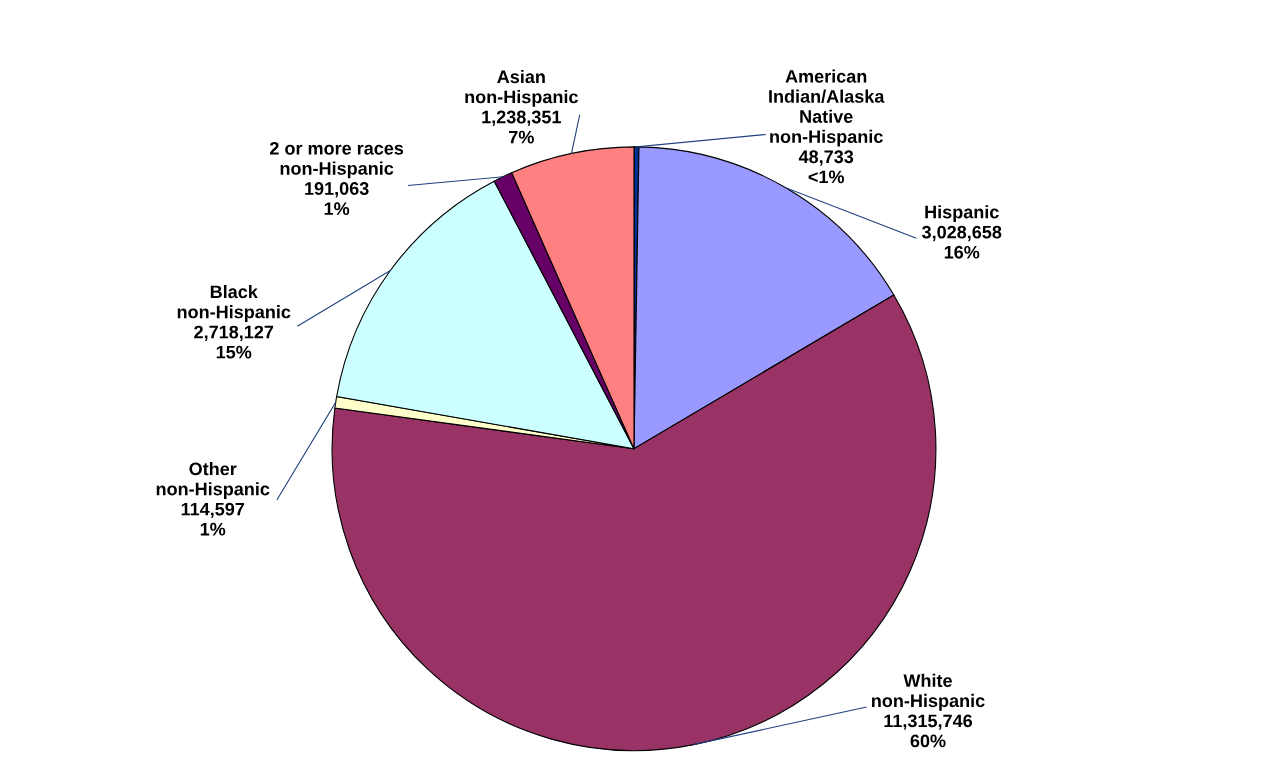  Describe the element at coordinates (928, 731) in the screenshot. I see `data-label: 11,315,746 60%` at that location.